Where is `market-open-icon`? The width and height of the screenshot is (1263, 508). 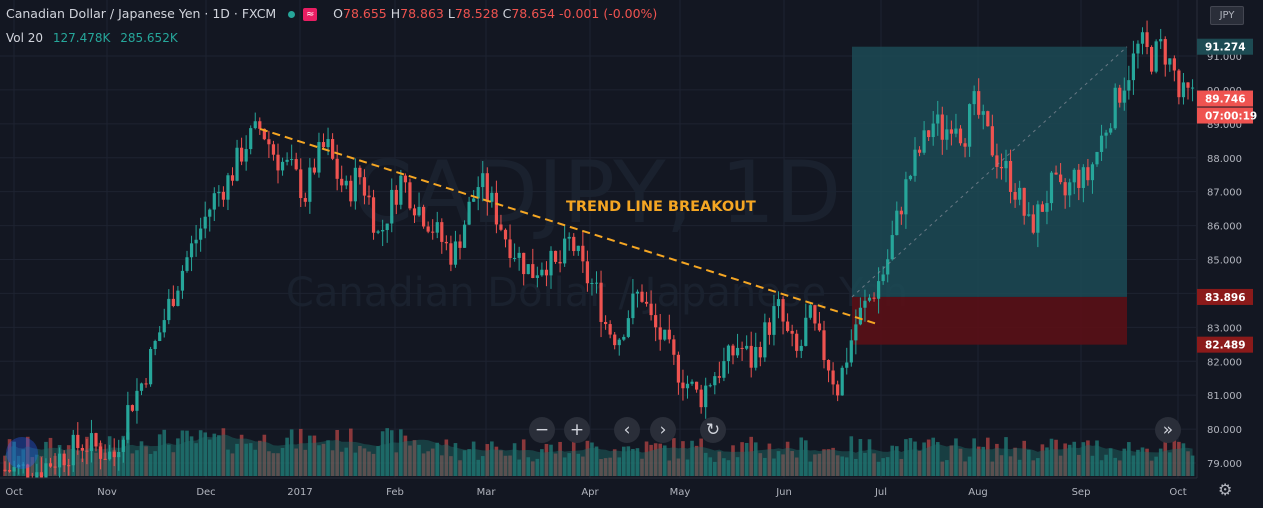
market-open-icon is located at coordinates (292, 14).